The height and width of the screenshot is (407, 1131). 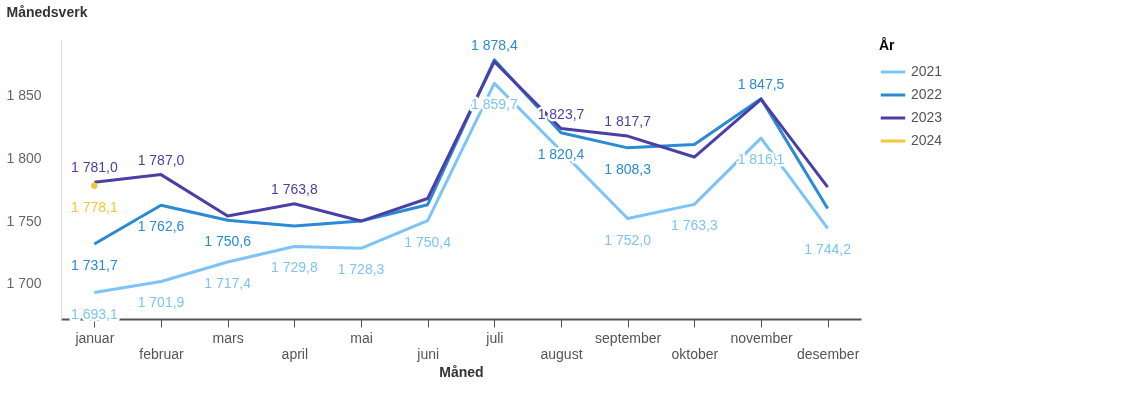 What do you see at coordinates (94, 337) in the screenshot?
I see `x-tick-label: januar` at bounding box center [94, 337].